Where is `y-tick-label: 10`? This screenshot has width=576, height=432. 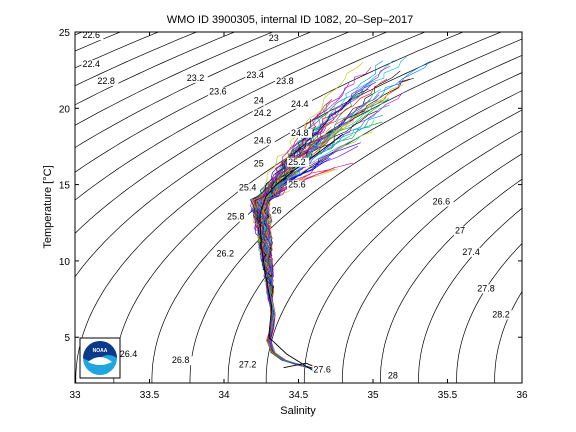 y-tick-label: 10 is located at coordinates (65, 262).